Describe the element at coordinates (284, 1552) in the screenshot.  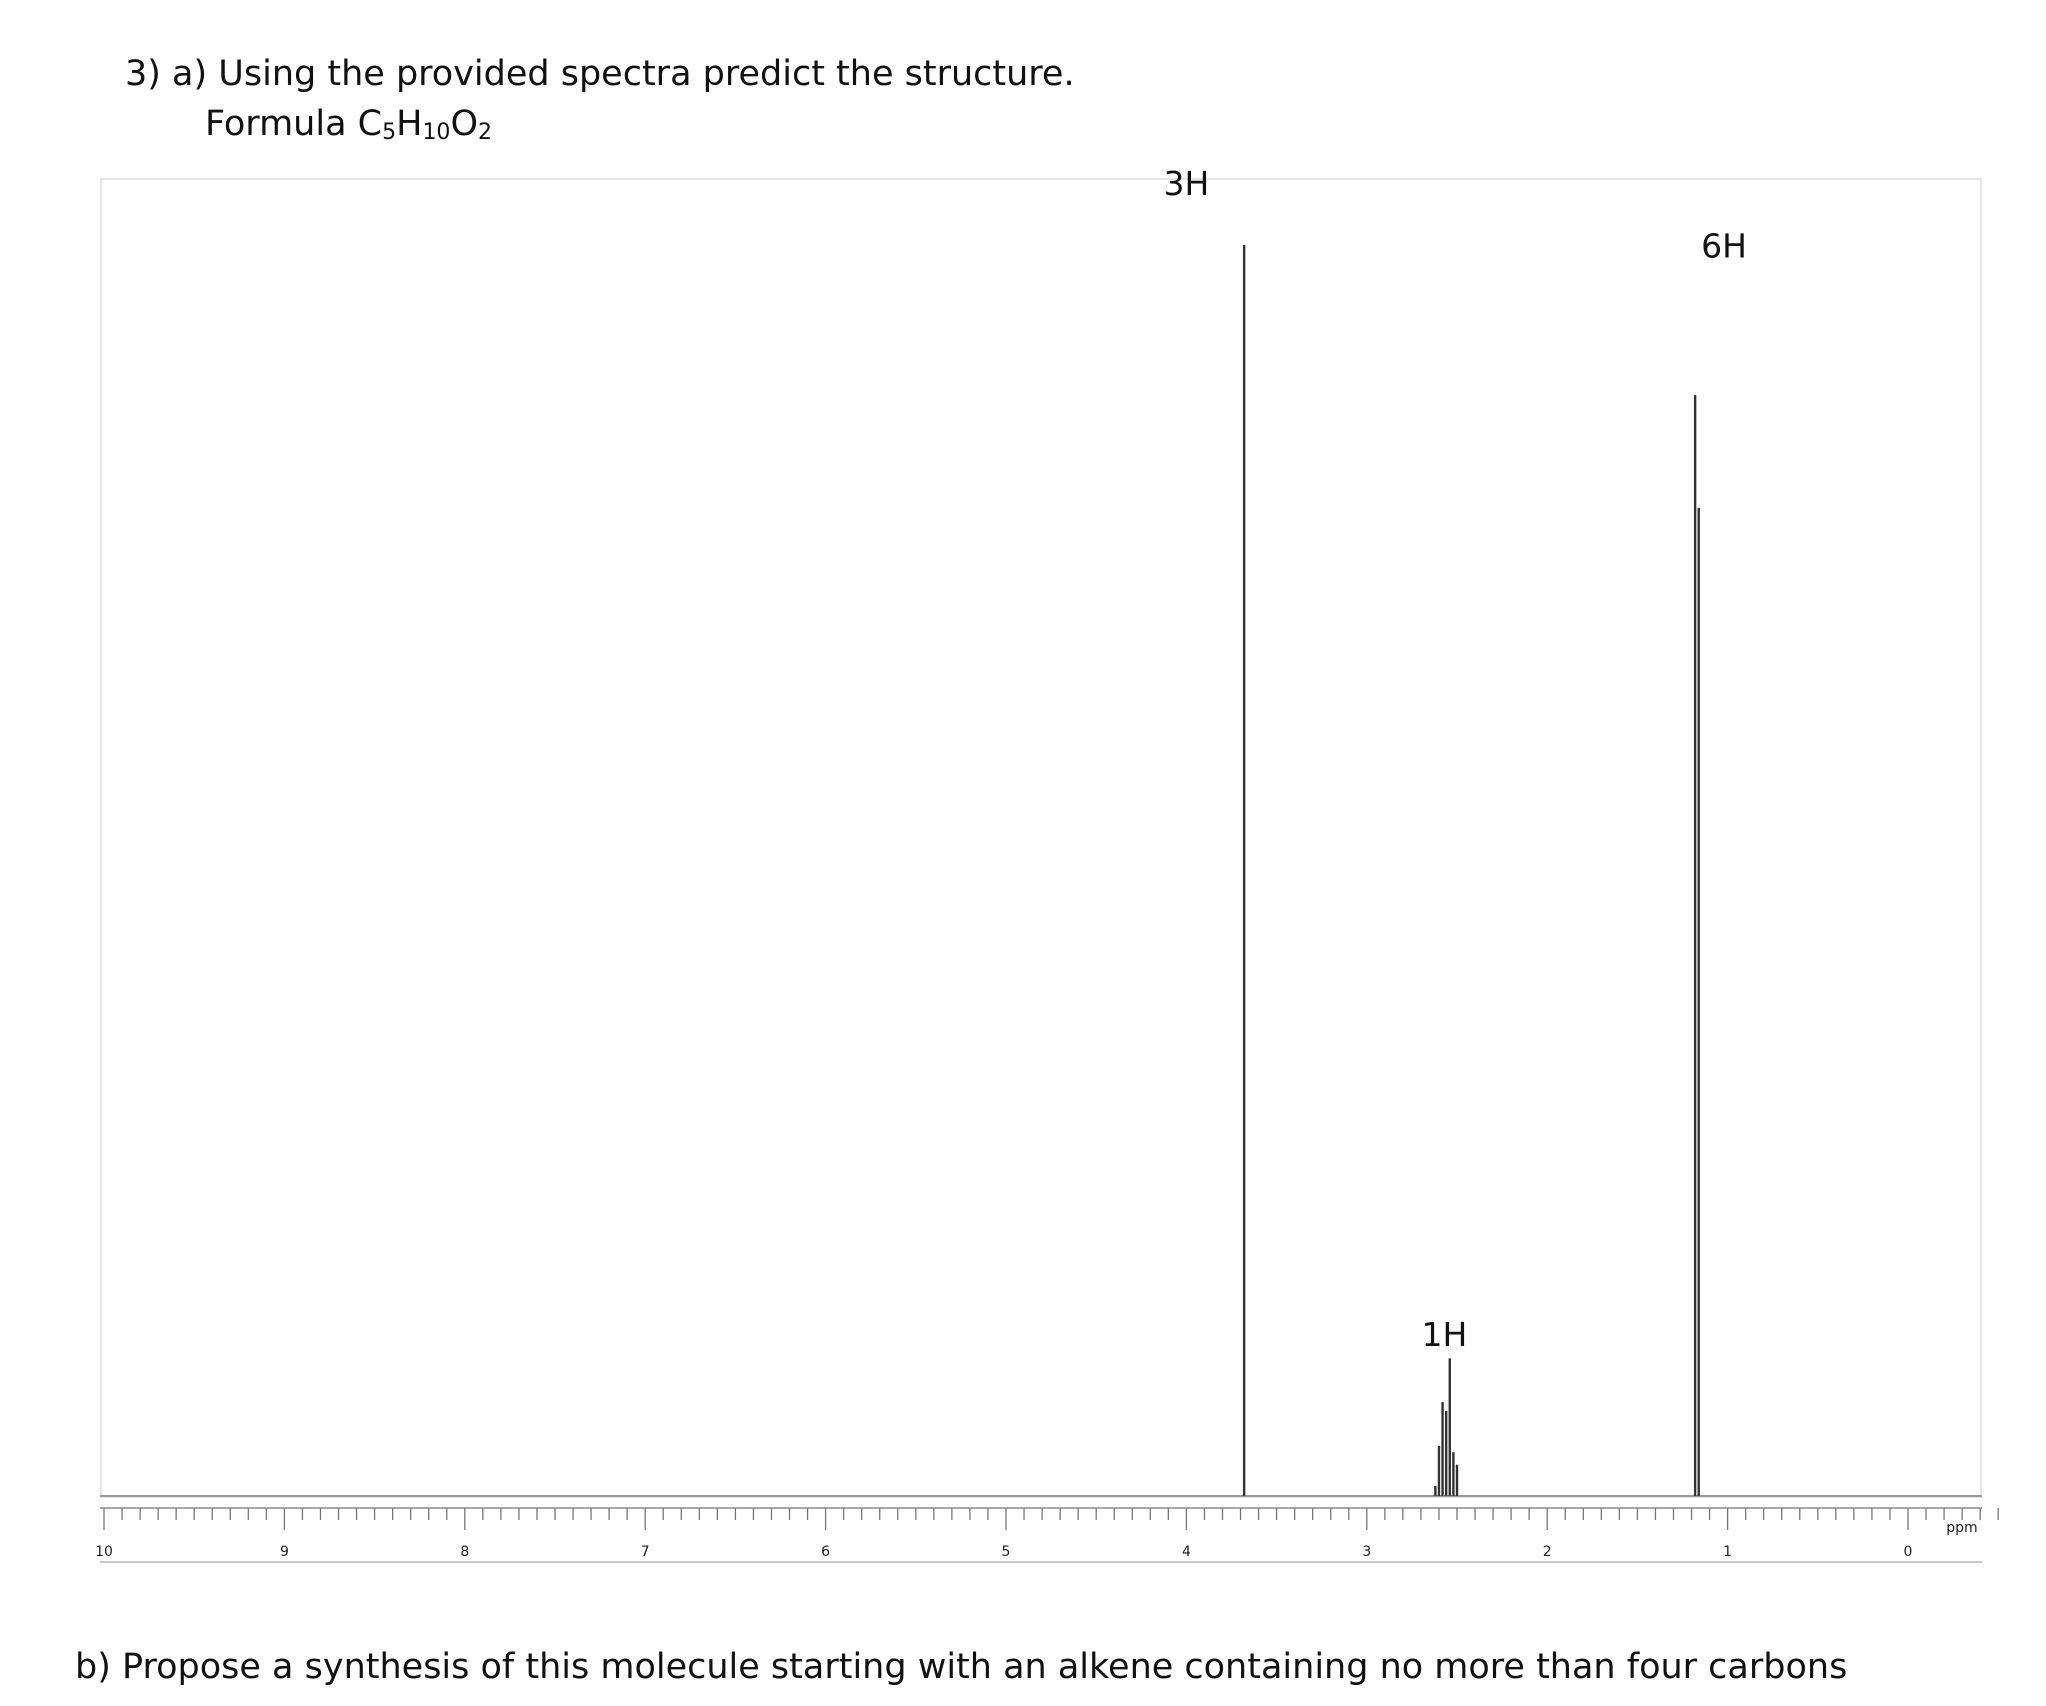
I see `x-tick-label: 9` at that location.